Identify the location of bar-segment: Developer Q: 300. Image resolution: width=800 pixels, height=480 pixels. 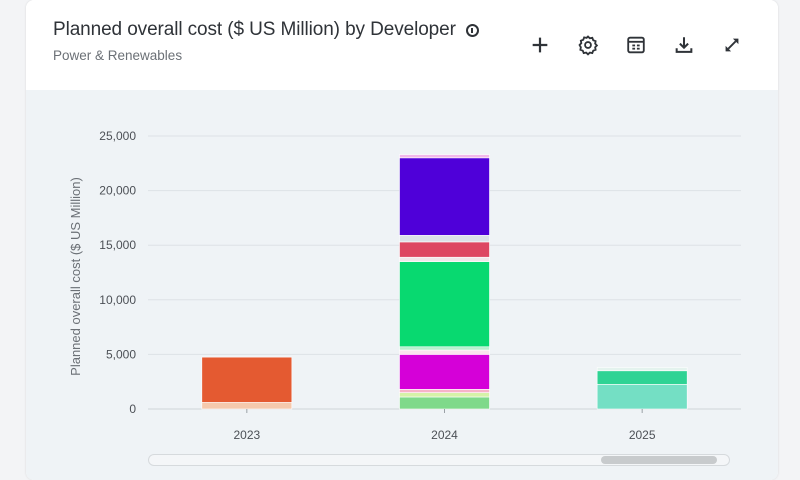
(642, 369).